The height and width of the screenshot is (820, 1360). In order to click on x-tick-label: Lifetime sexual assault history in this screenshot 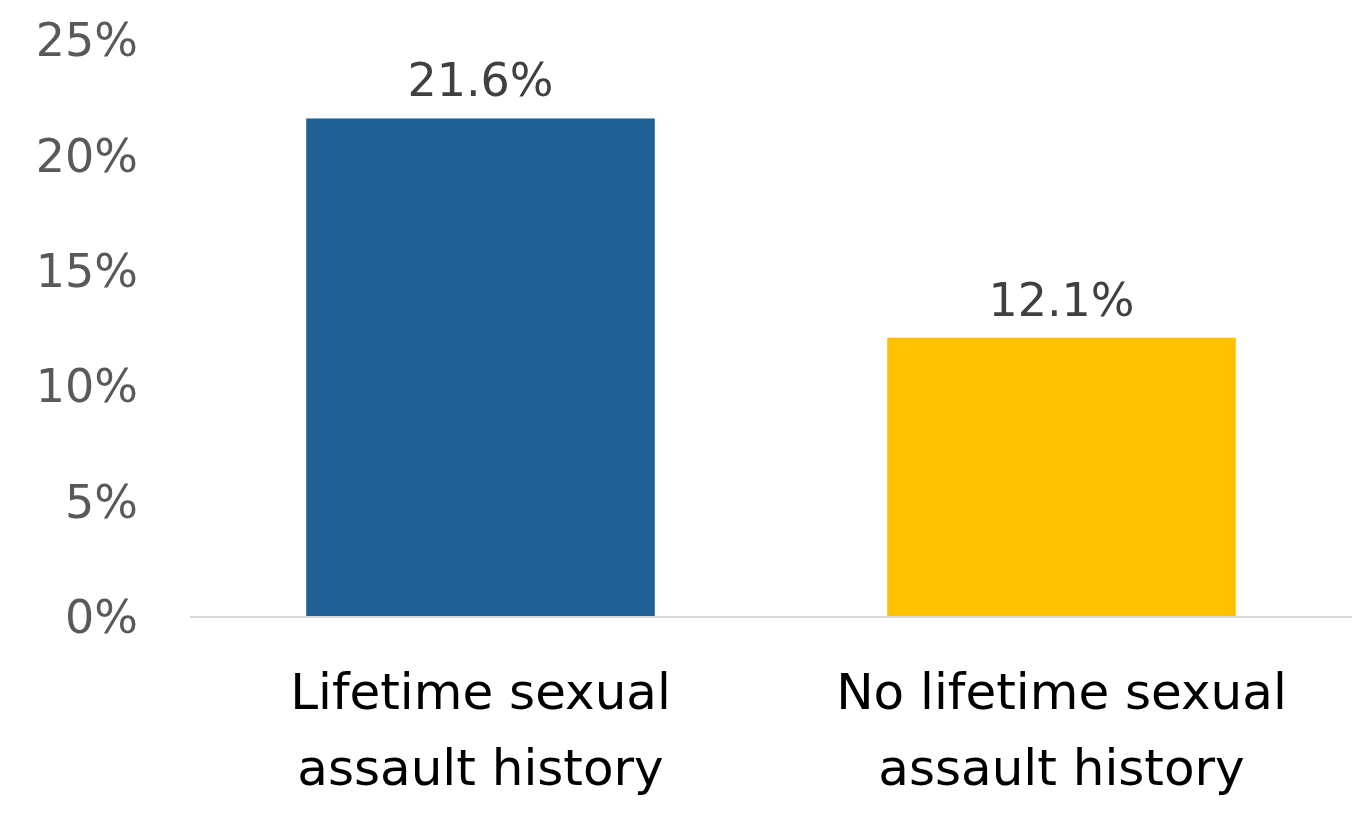, I will do `click(480, 730)`.